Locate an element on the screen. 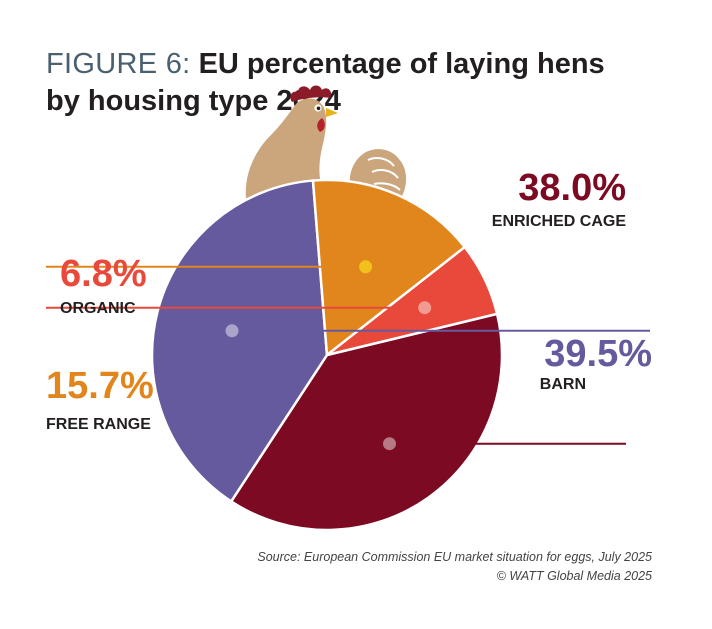 The image size is (712, 629). pie-slice-barn is located at coordinates (239, 341).